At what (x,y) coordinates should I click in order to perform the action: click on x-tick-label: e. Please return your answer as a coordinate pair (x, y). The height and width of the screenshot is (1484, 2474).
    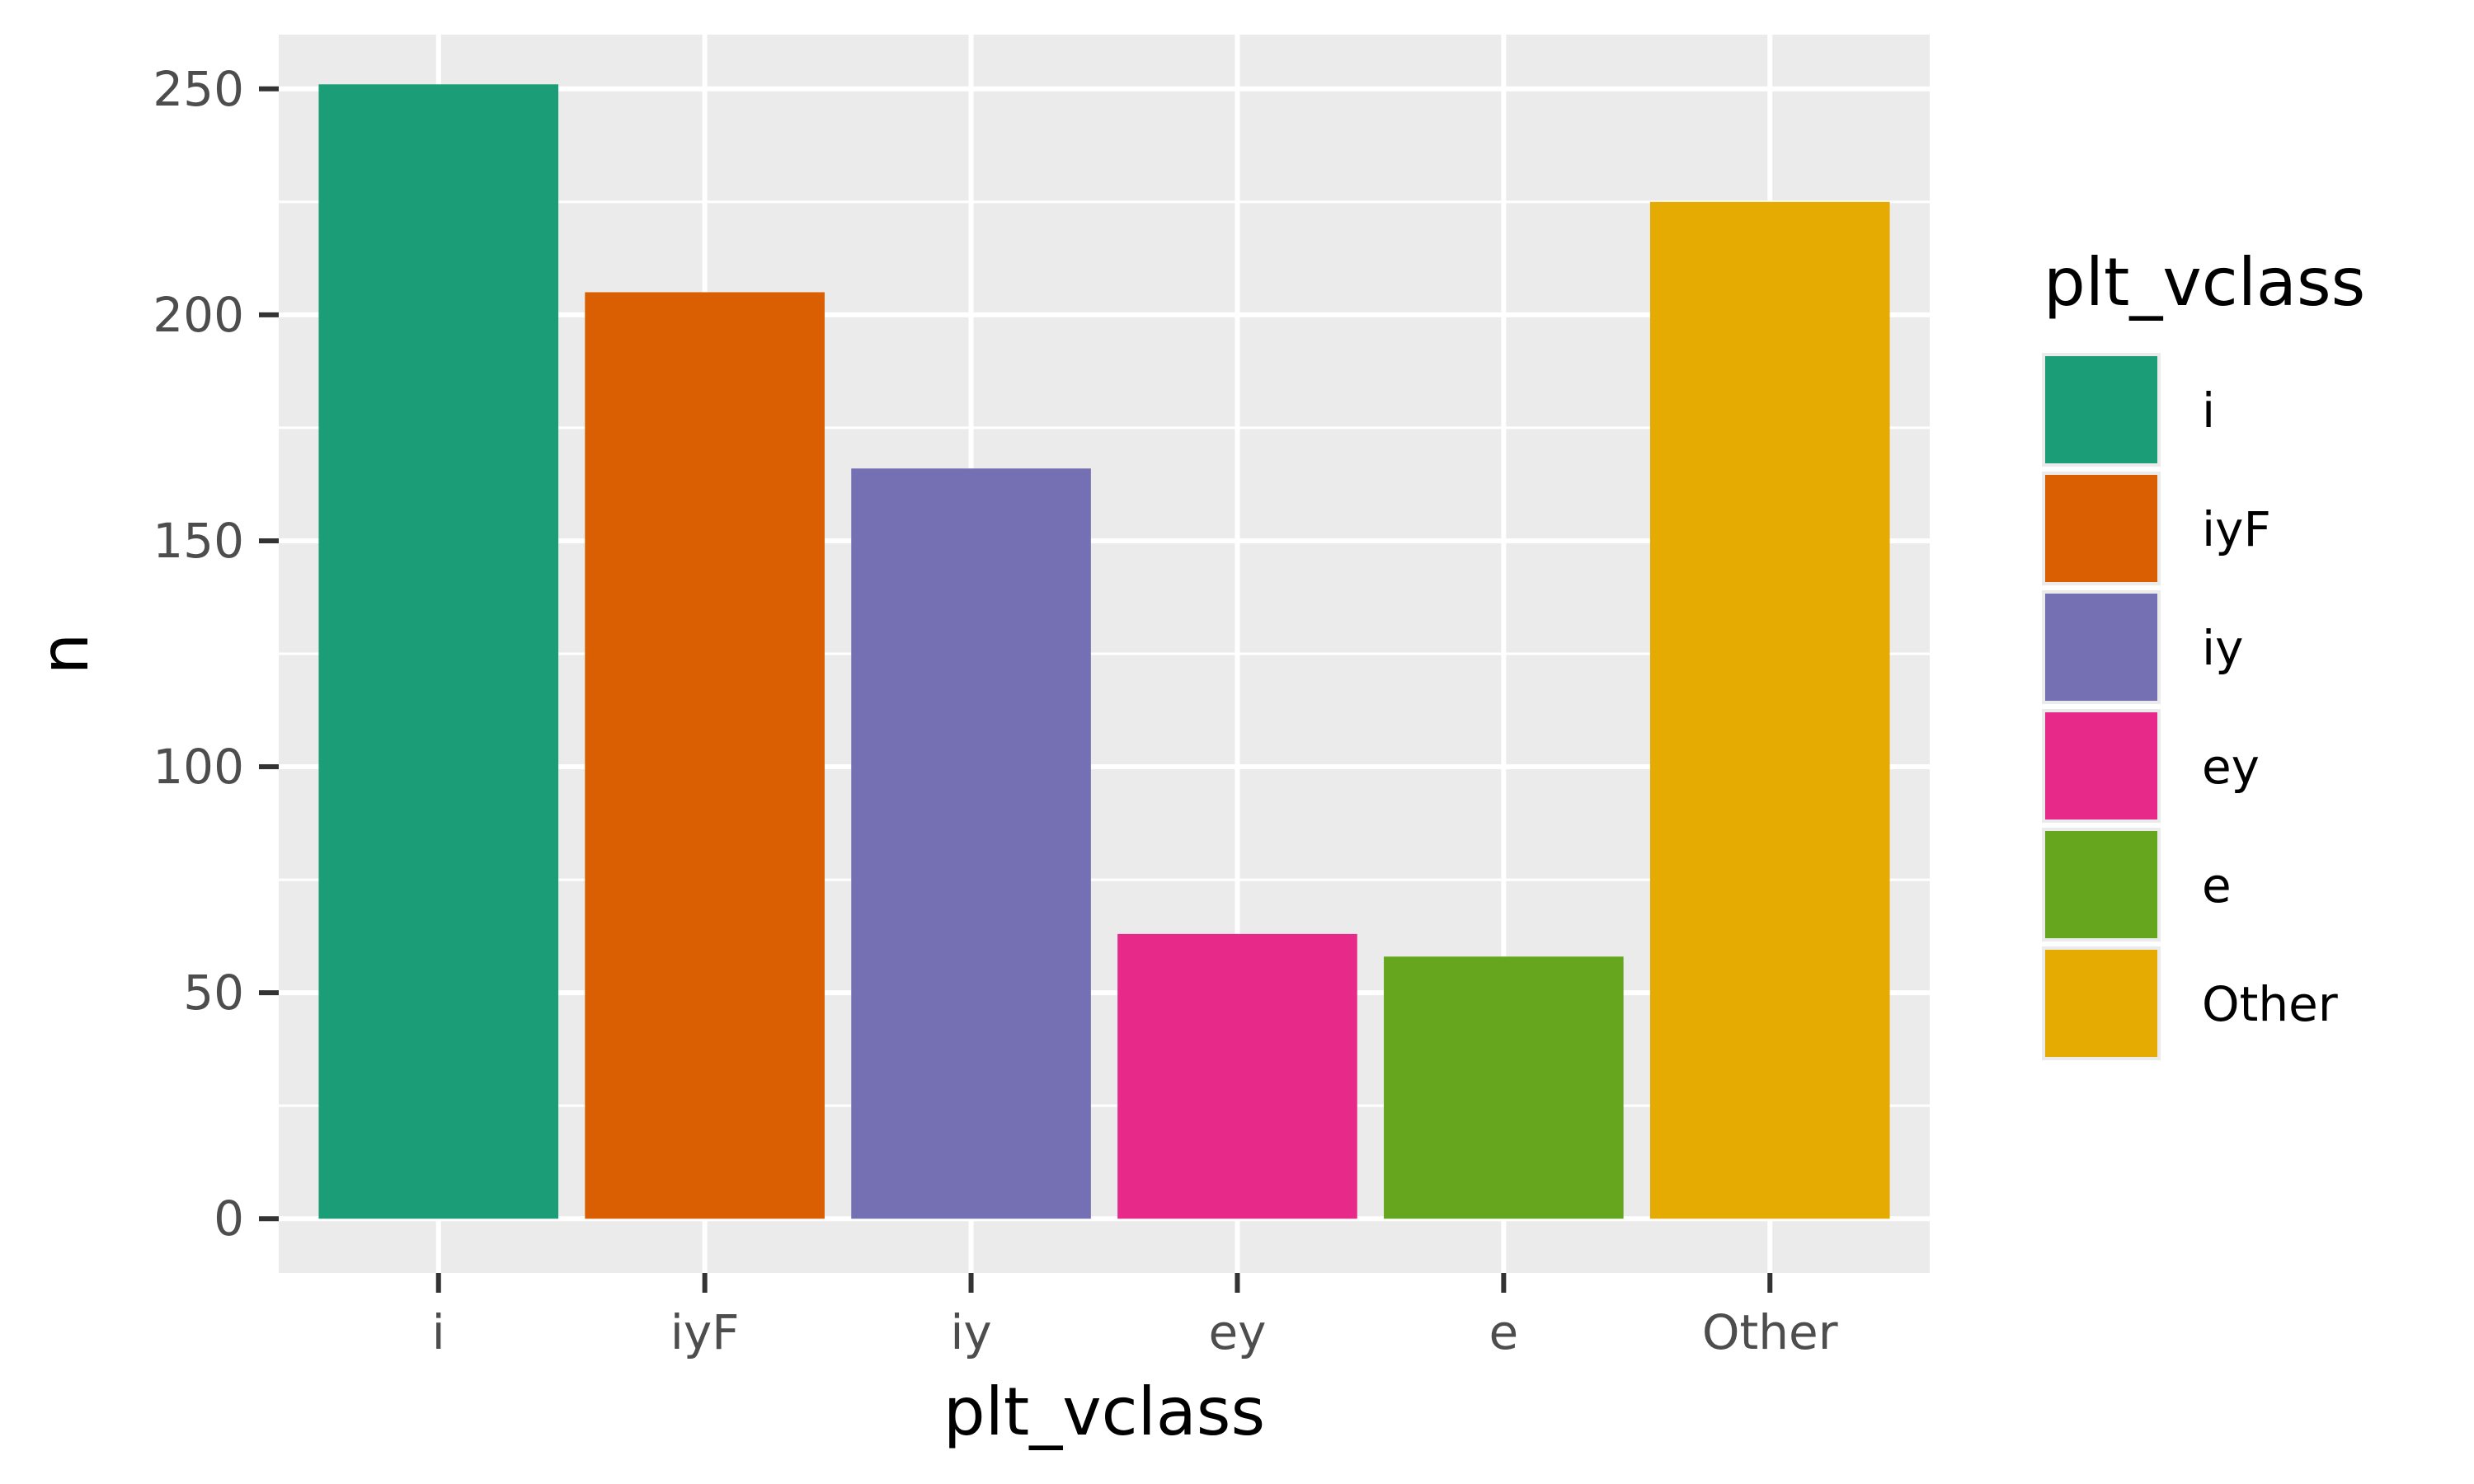
    Looking at the image, I should click on (1504, 1332).